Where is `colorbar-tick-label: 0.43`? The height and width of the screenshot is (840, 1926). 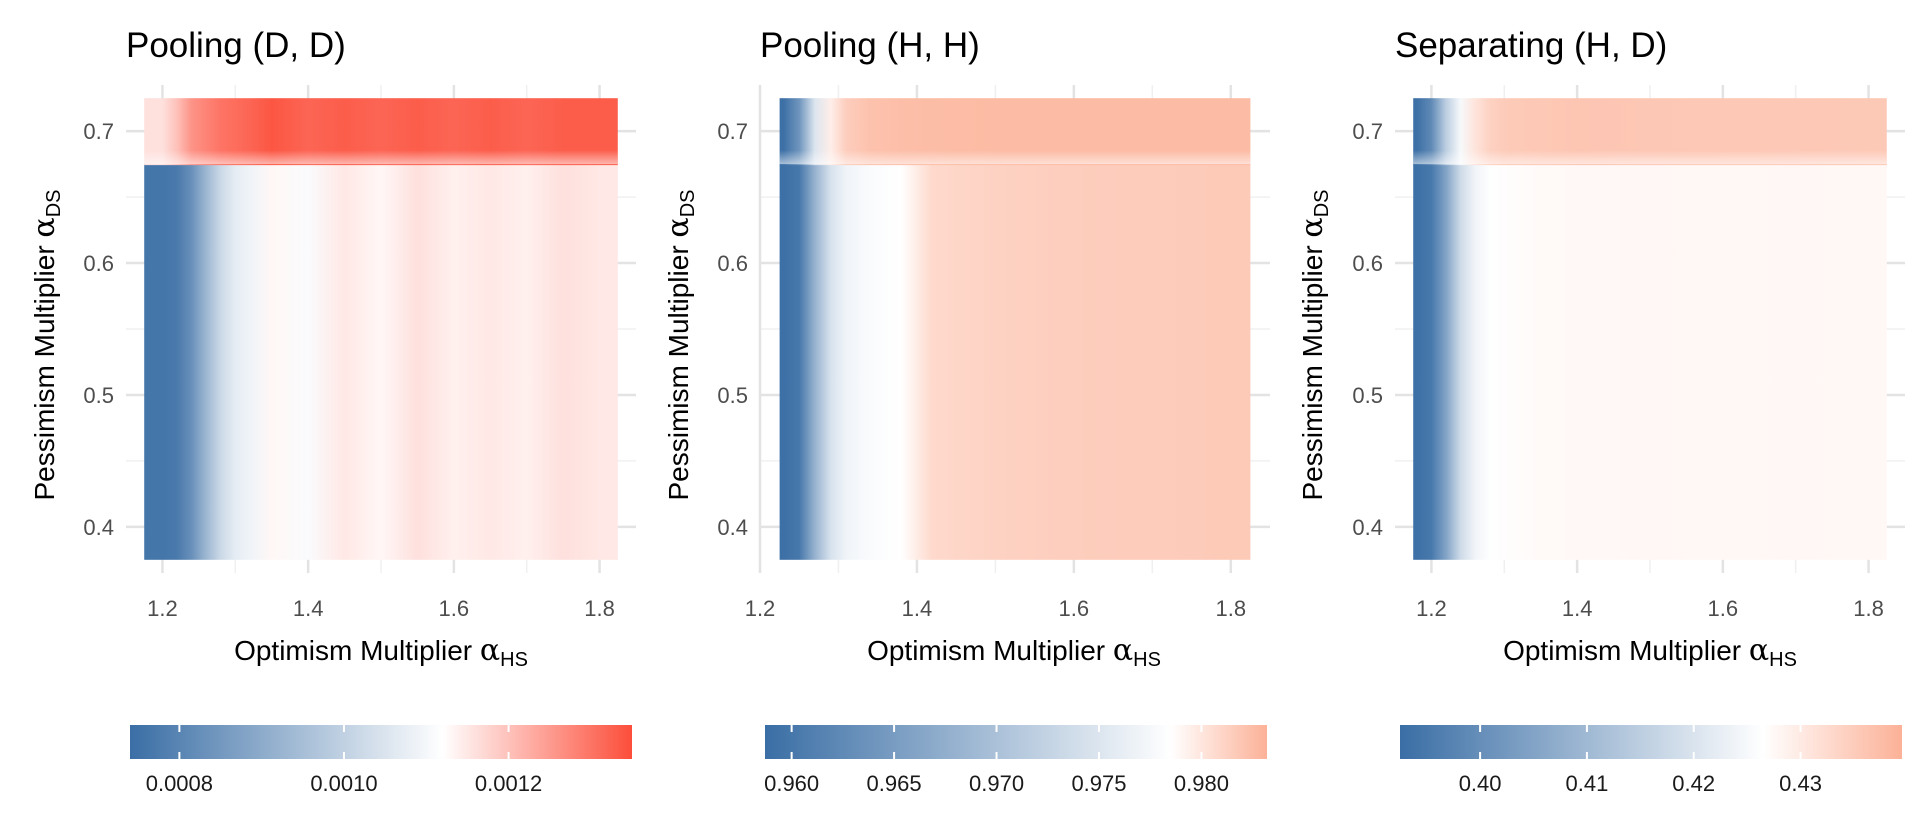 colorbar-tick-label: 0.43 is located at coordinates (1800, 783).